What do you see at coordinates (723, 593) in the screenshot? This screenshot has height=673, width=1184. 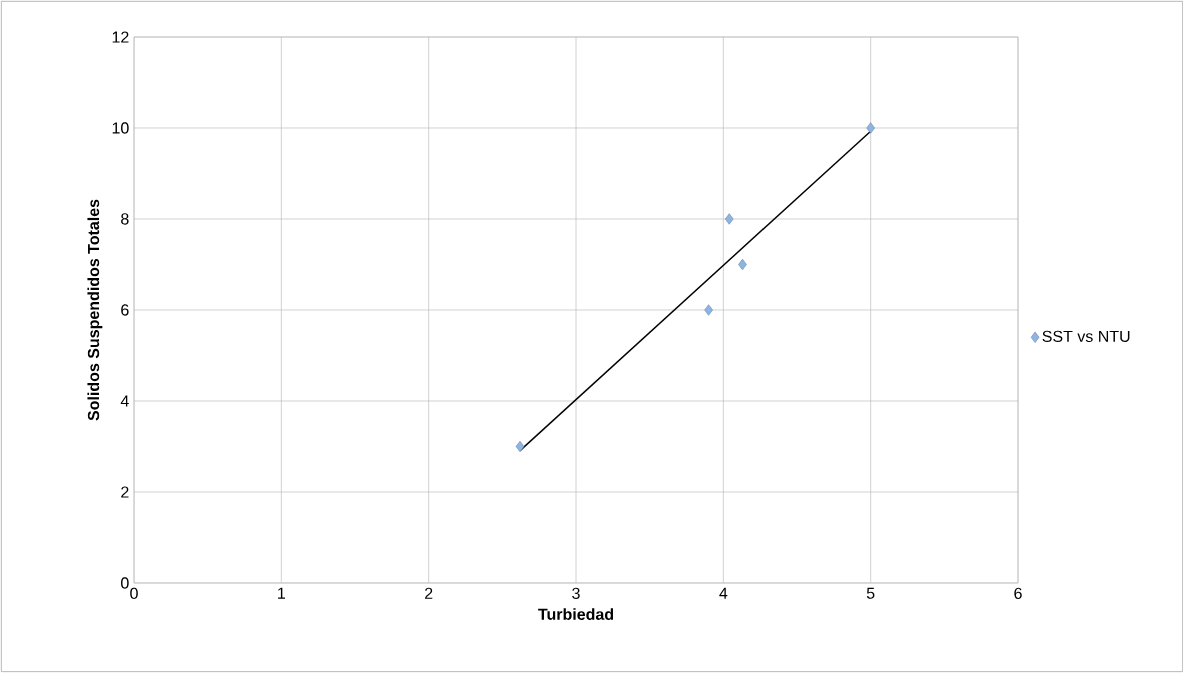 I see `x-tick-label: 4` at bounding box center [723, 593].